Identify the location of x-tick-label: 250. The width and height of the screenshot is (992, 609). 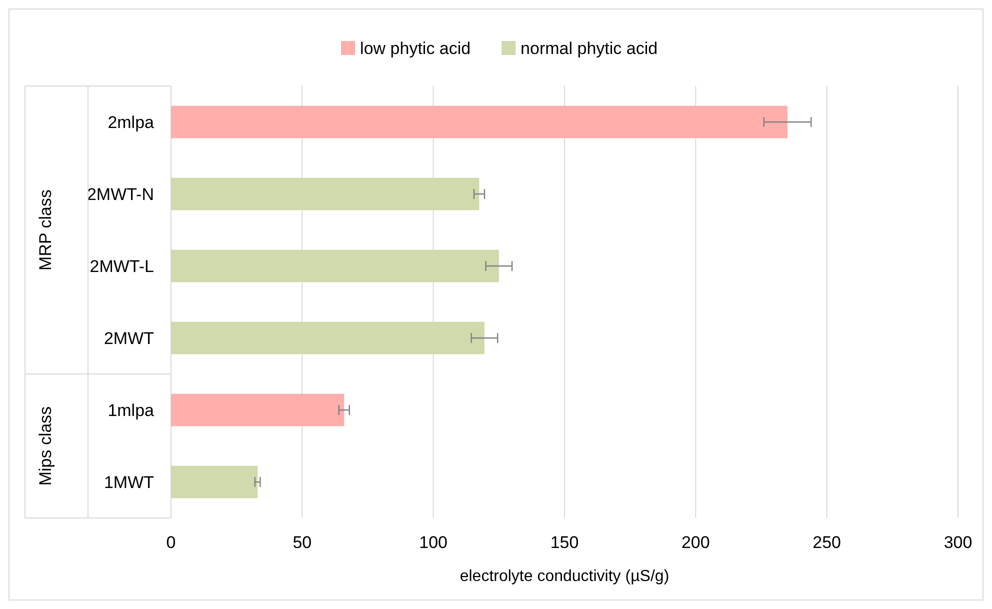
(827, 542).